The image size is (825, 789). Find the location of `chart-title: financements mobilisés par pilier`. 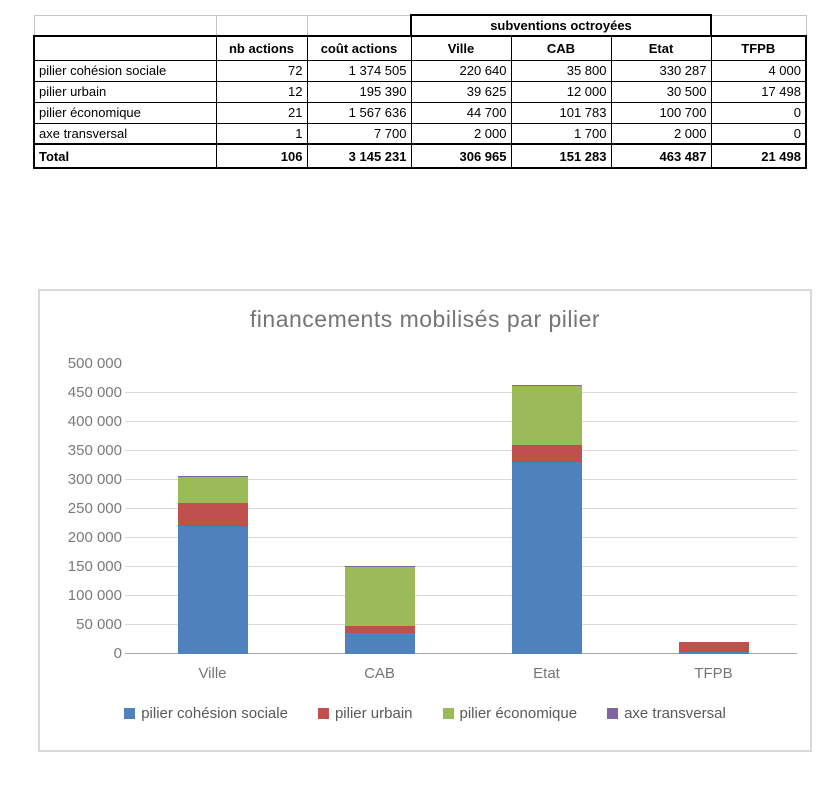

chart-title: financements mobilisés par pilier is located at coordinates (425, 319).